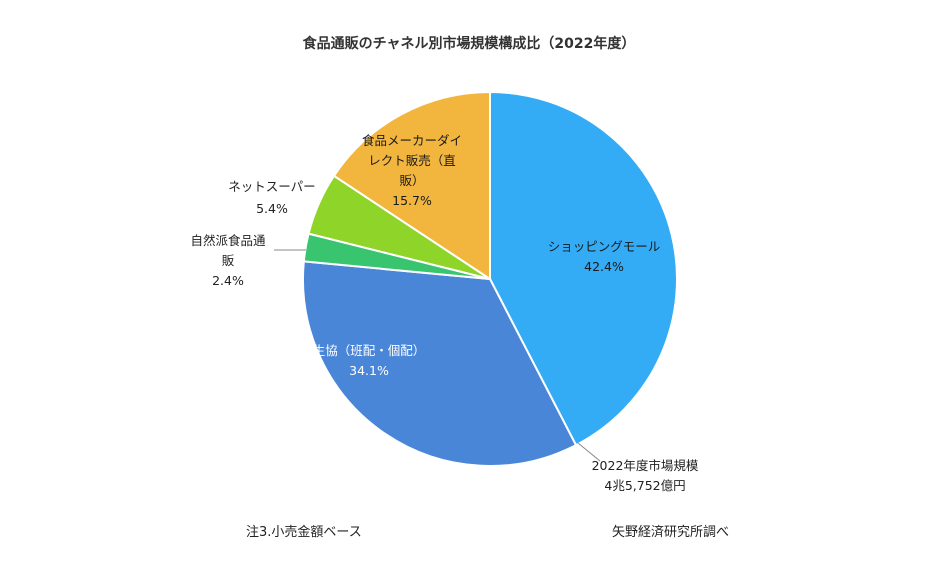 The height and width of the screenshot is (563, 938). What do you see at coordinates (412, 200) in the screenshot?
I see `slice-value-label-4: 15.7%` at bounding box center [412, 200].